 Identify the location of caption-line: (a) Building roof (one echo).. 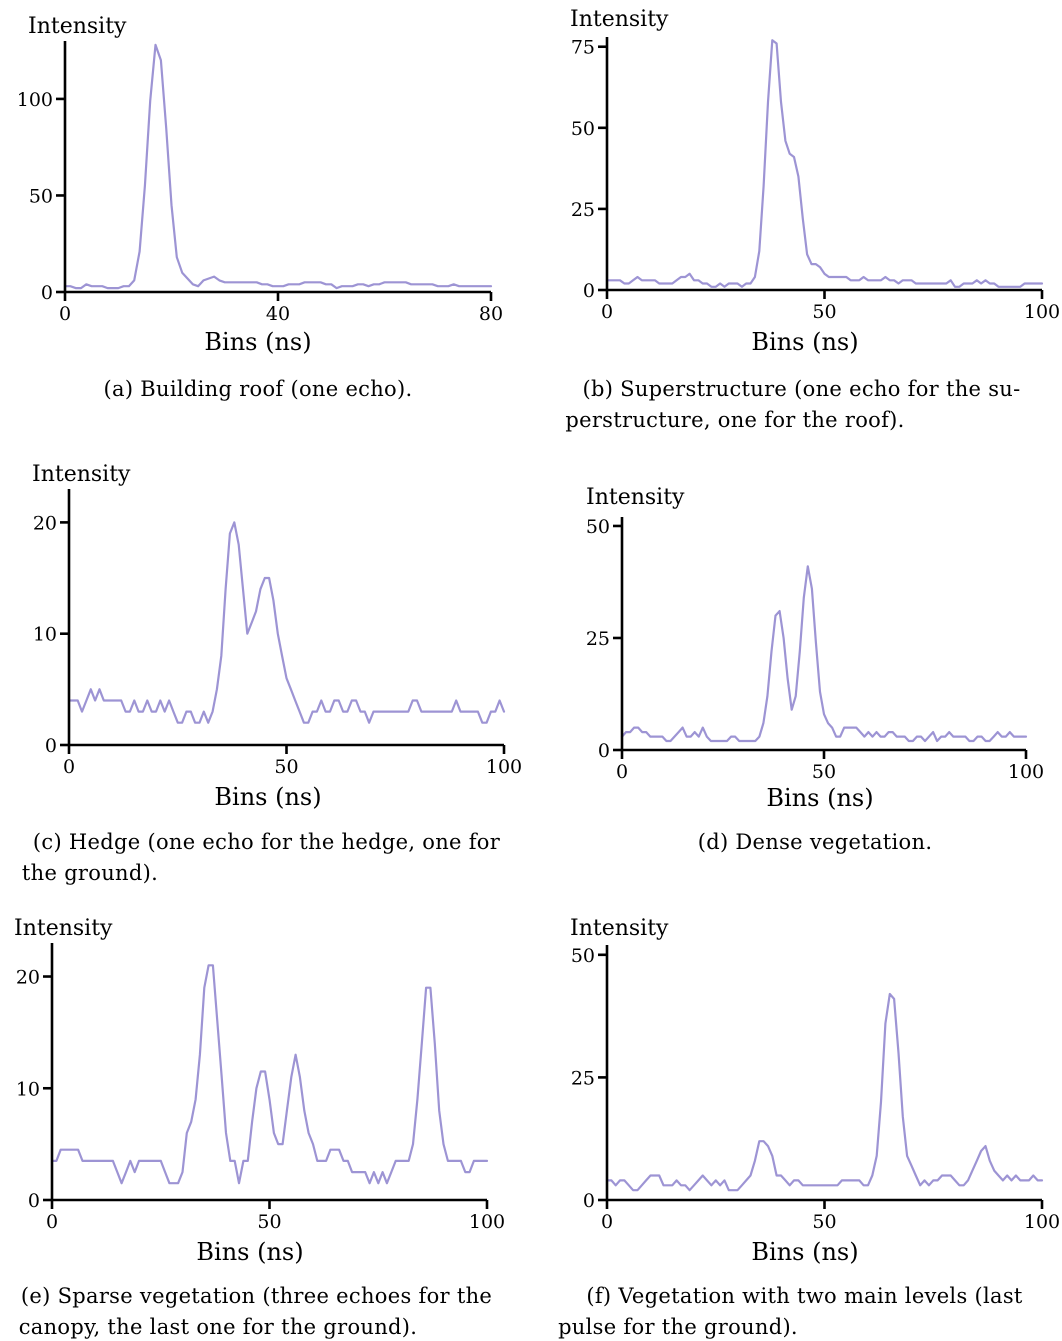
(258, 389).